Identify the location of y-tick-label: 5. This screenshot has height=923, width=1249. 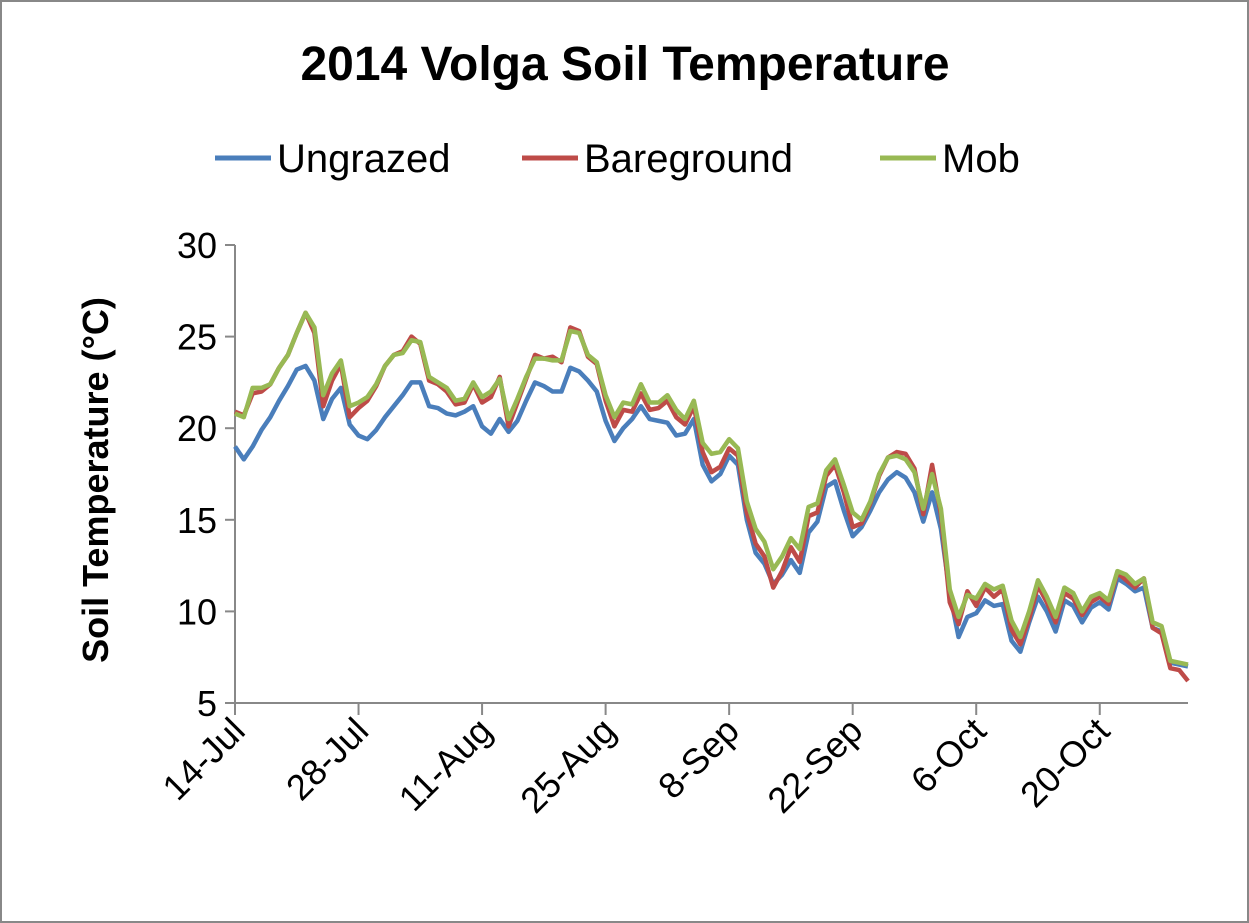
(207, 703).